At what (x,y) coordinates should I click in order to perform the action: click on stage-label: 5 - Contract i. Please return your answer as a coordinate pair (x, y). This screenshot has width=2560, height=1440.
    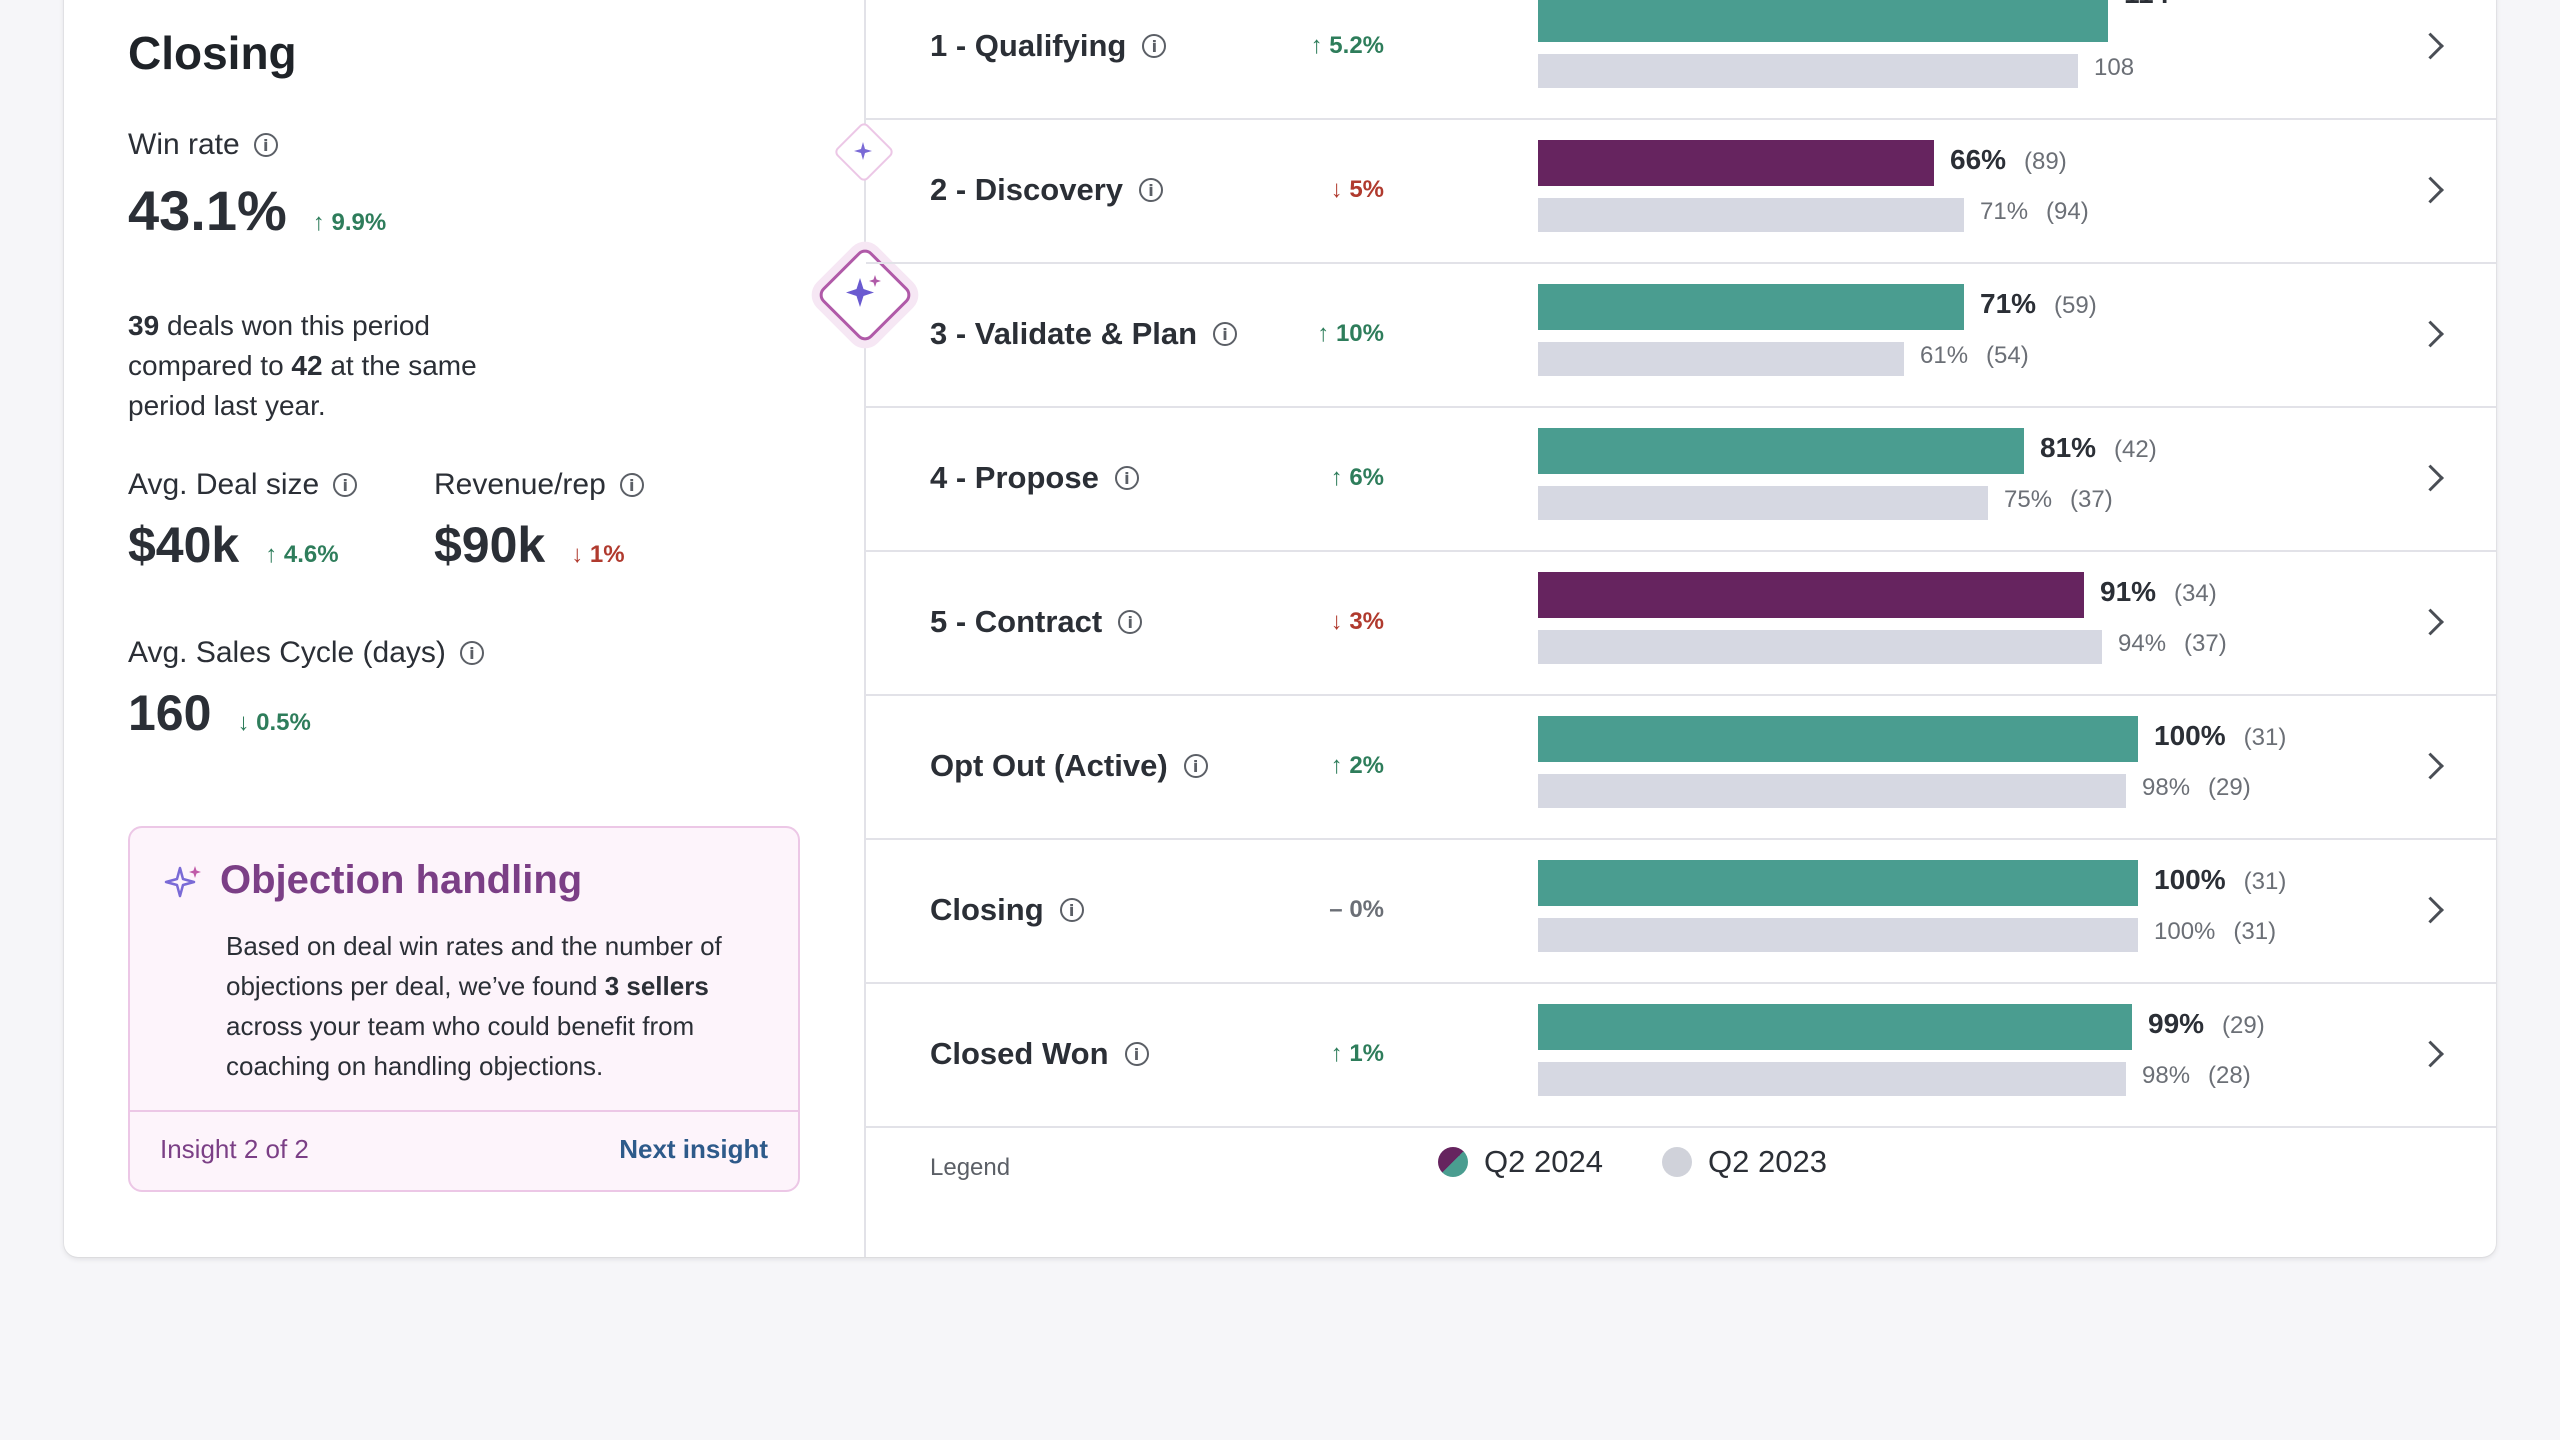
    Looking at the image, I should click on (1036, 622).